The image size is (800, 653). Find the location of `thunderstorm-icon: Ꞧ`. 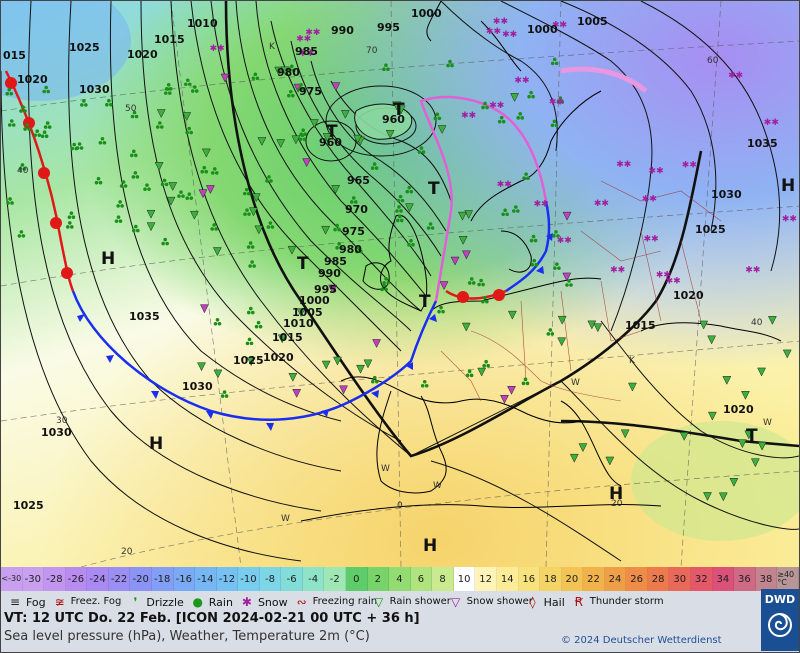

thunderstorm-icon: Ꞧ is located at coordinates (578, 602).